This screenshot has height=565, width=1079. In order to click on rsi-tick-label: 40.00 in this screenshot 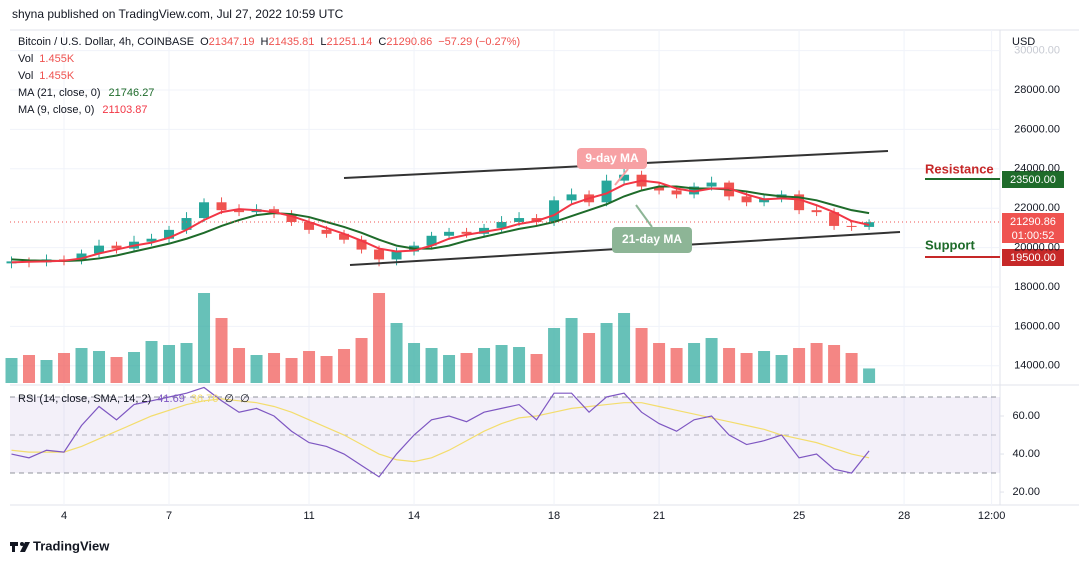, I will do `click(1026, 454)`.